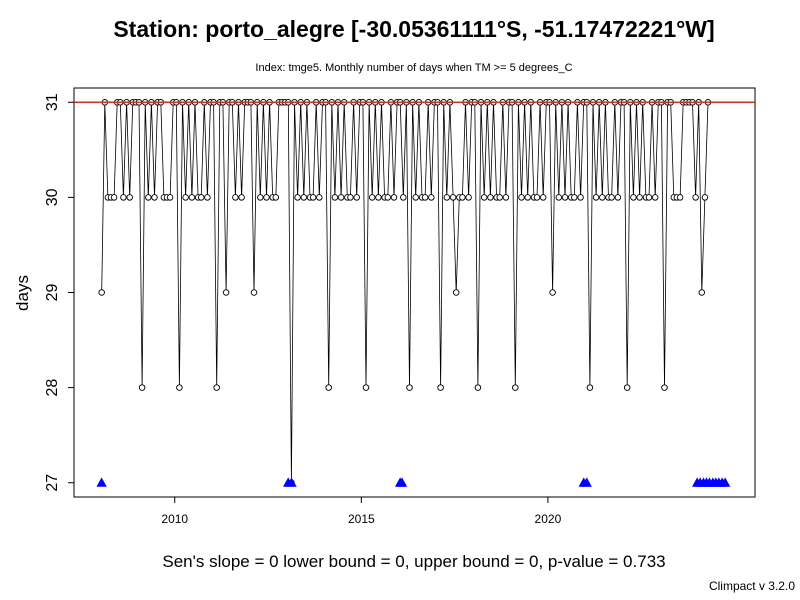 This screenshot has height=600, width=800. Describe the element at coordinates (52, 197) in the screenshot. I see `y-tick-label: 30` at that location.